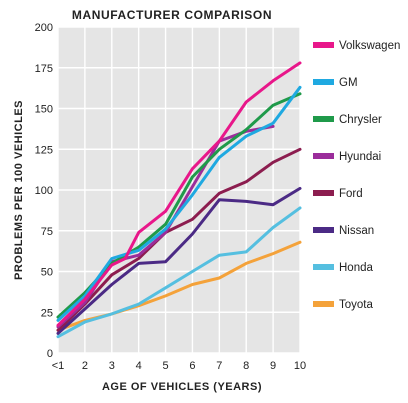  Describe the element at coordinates (172, 15) in the screenshot. I see `chart-title: MANUFACTURER COMPARISON` at that location.